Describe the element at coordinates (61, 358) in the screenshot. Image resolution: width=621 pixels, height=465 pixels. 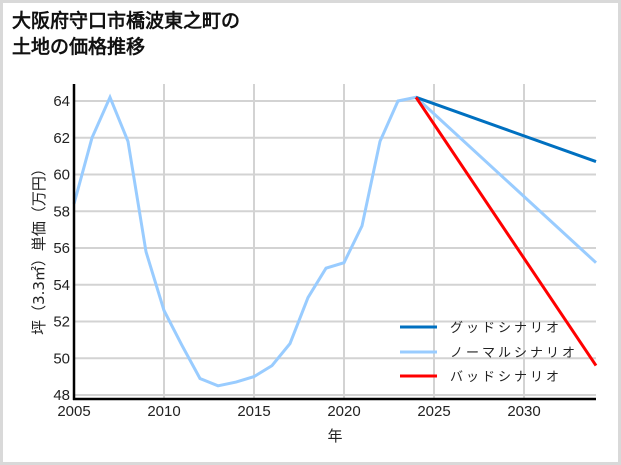
I see `y-tick-label: 50` at that location.